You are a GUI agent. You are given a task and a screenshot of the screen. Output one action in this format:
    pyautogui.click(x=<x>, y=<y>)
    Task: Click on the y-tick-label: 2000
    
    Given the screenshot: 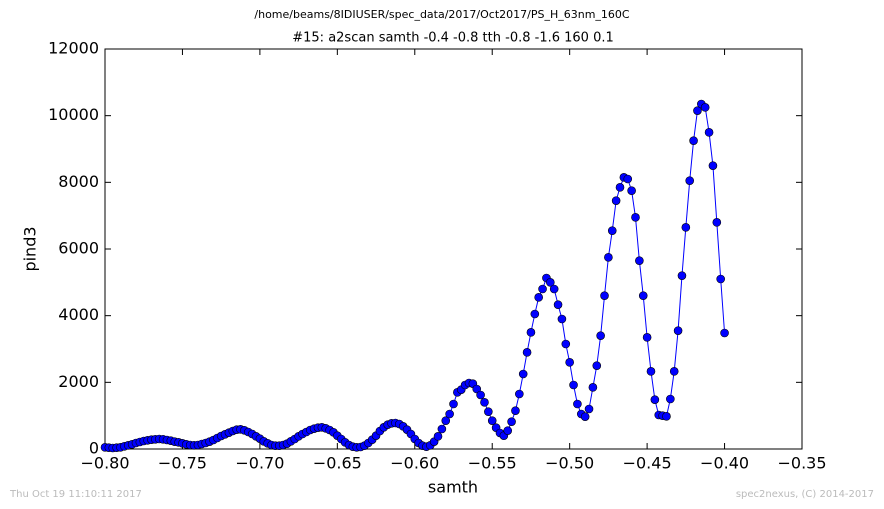 What is the action you would take?
    pyautogui.click(x=78, y=381)
    